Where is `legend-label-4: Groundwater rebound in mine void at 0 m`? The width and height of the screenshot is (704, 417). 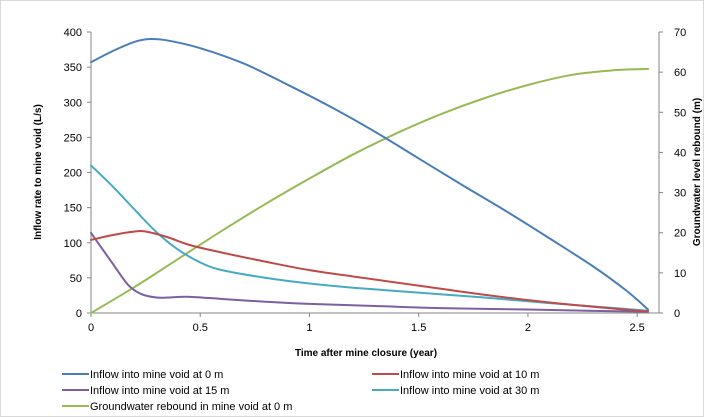
legend-label-4: Groundwater rebound in mine void at 0 m is located at coordinates (191, 407).